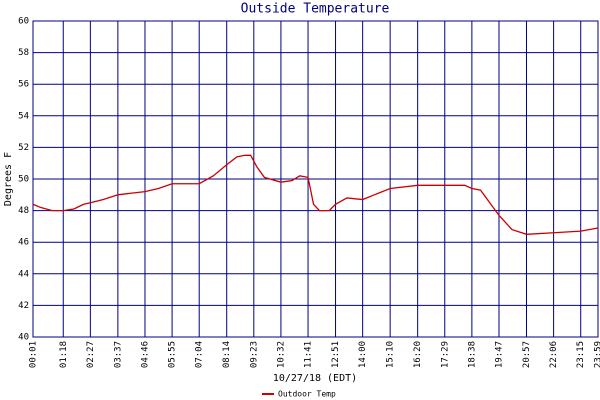 This screenshot has height=400, width=600. What do you see at coordinates (23, 116) in the screenshot?
I see `y-tick-label: 54` at bounding box center [23, 116].